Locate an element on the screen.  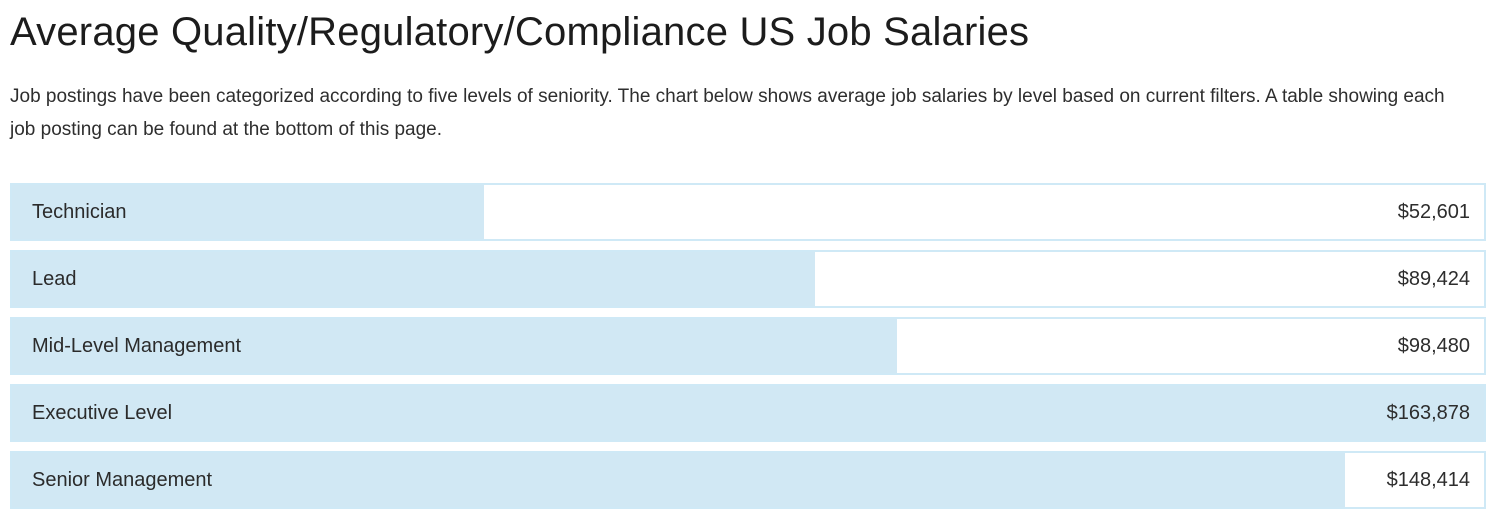
bar-row: Lead $89,424 is located at coordinates (748, 279).